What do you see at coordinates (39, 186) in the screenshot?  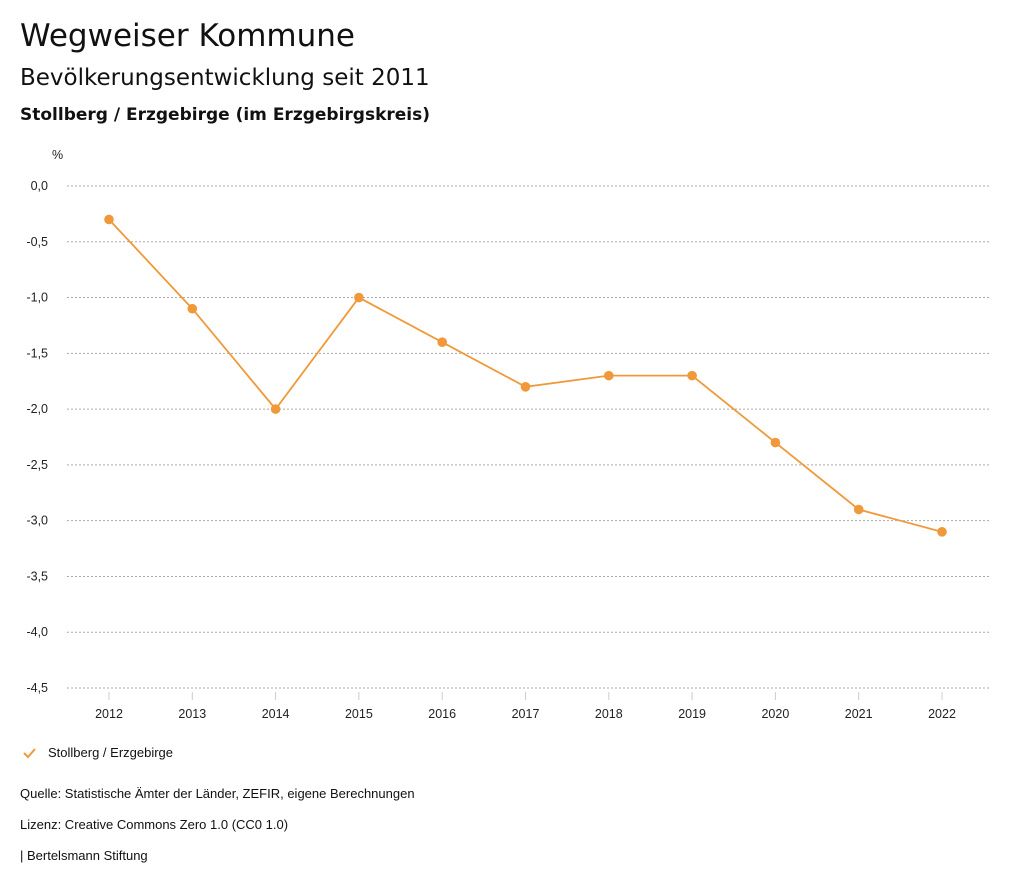 I see `y-tick-label: 0,0` at bounding box center [39, 186].